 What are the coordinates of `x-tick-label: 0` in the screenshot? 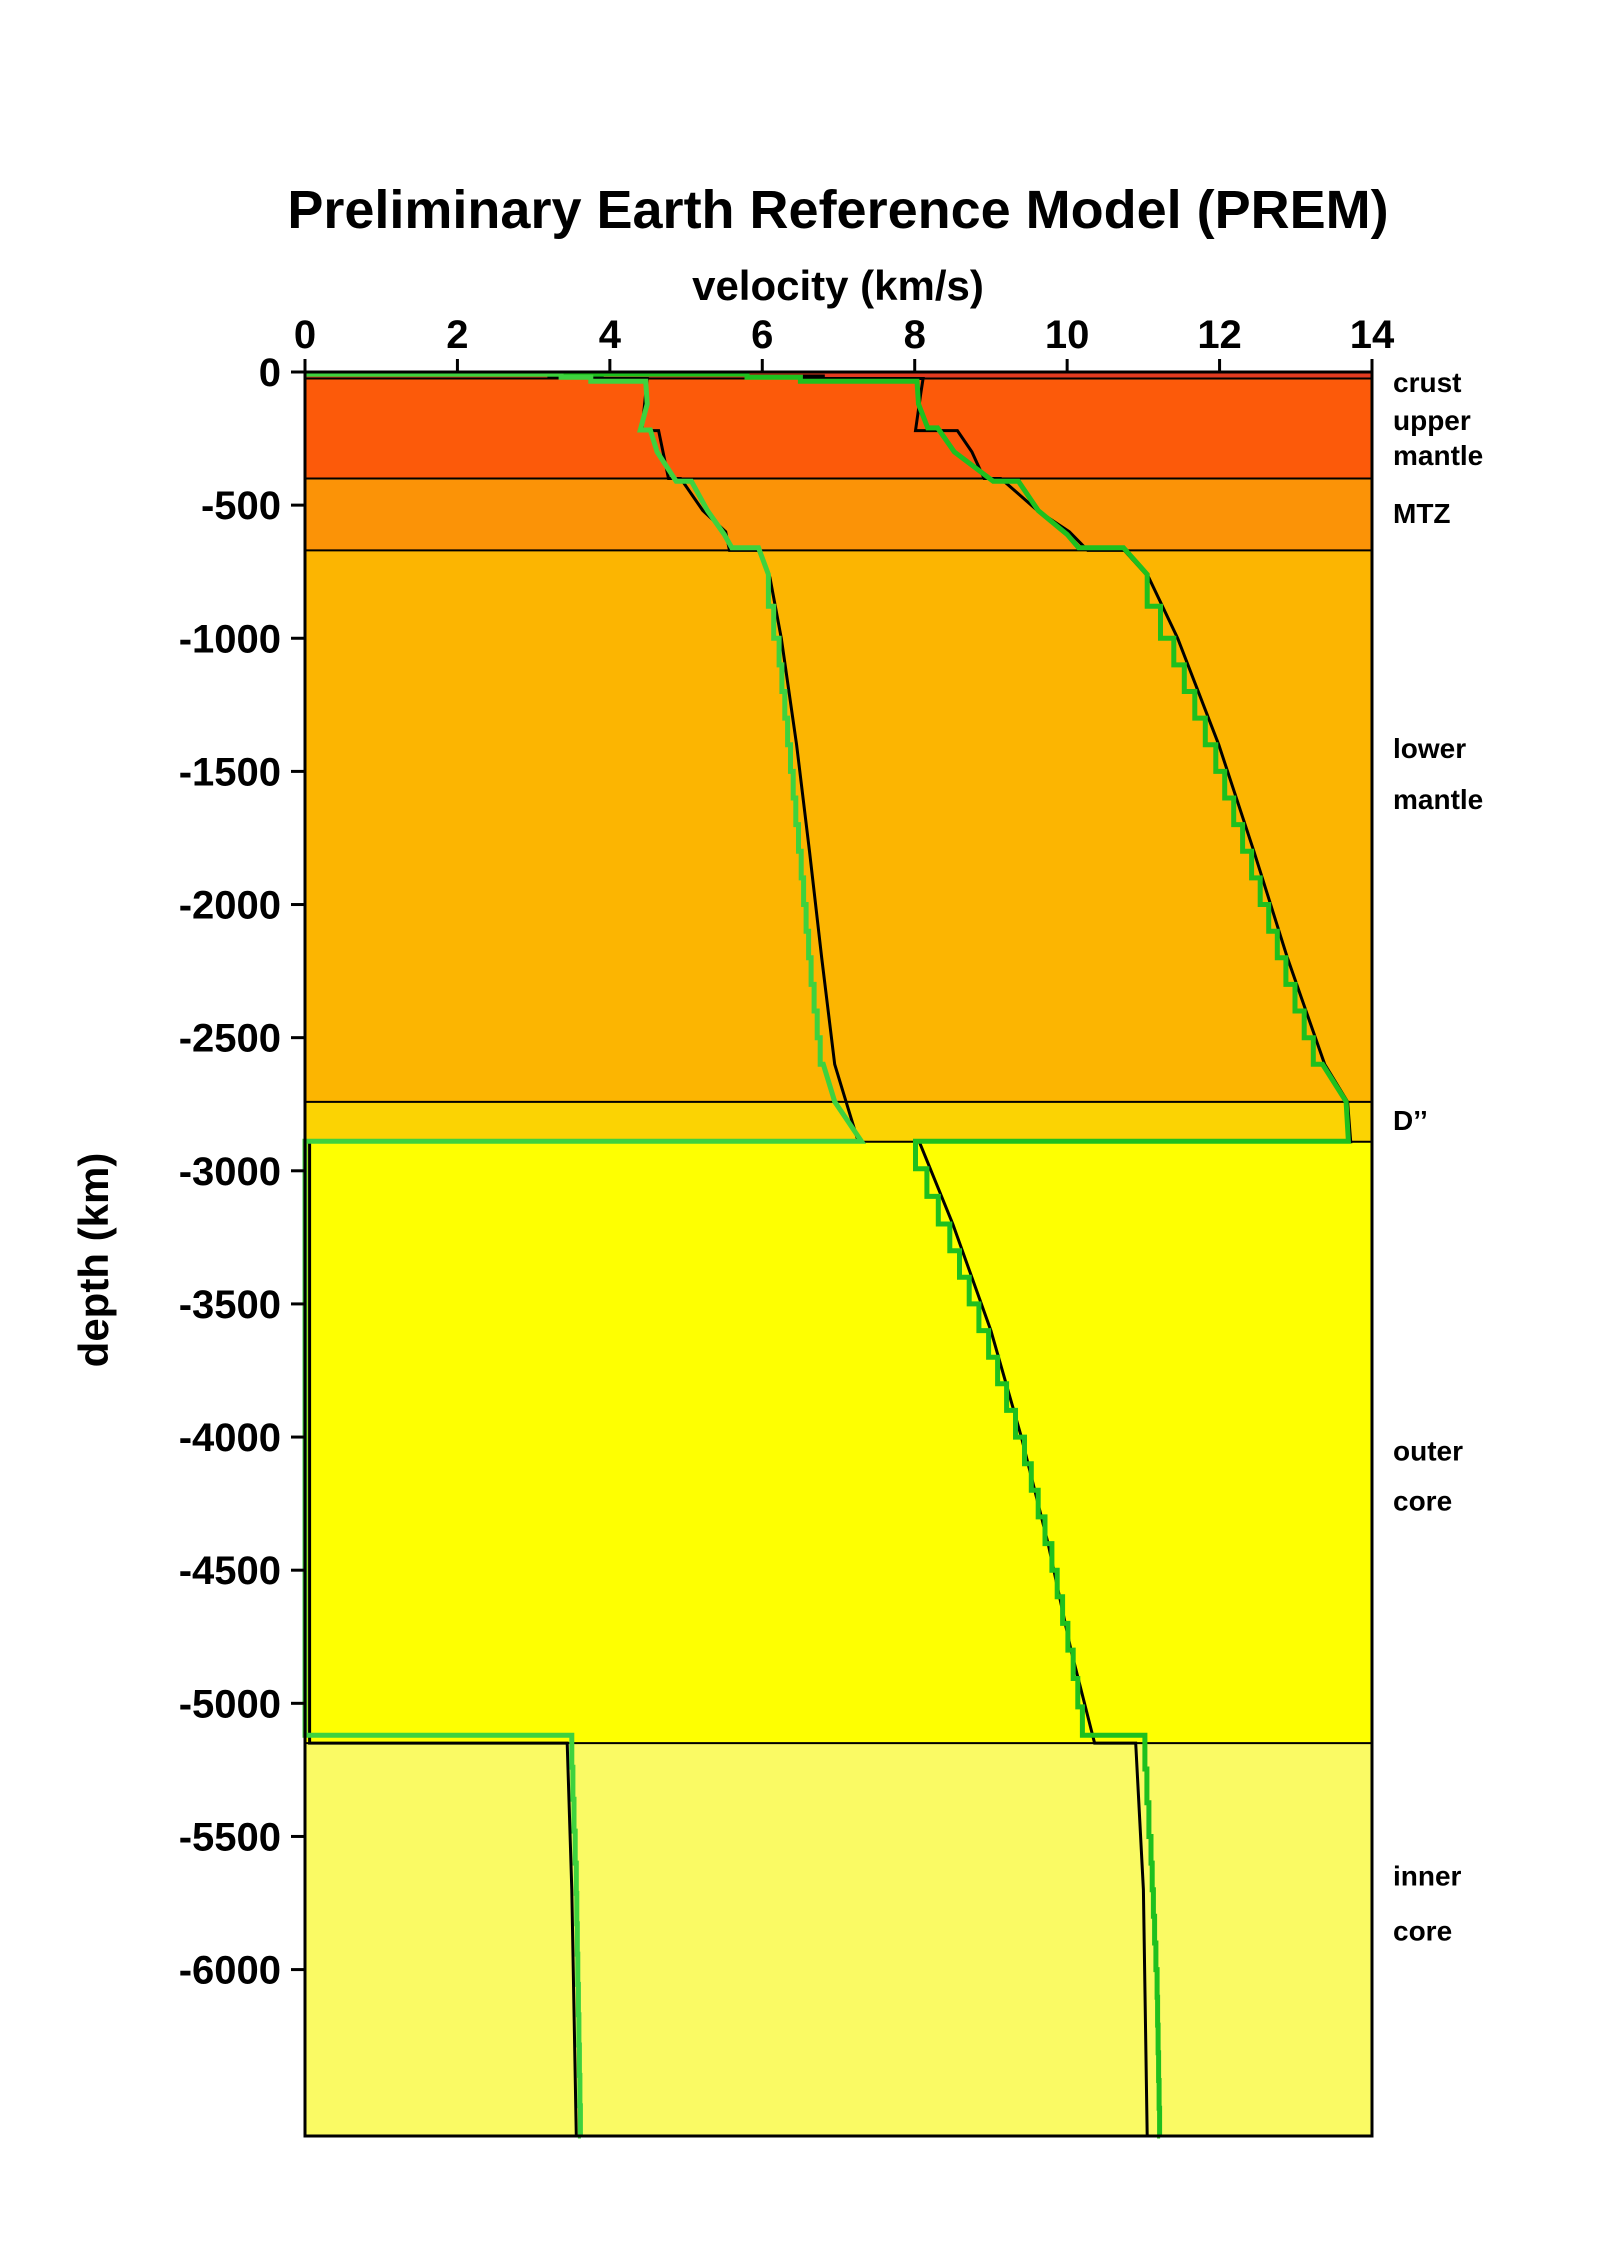 It's located at (305, 335).